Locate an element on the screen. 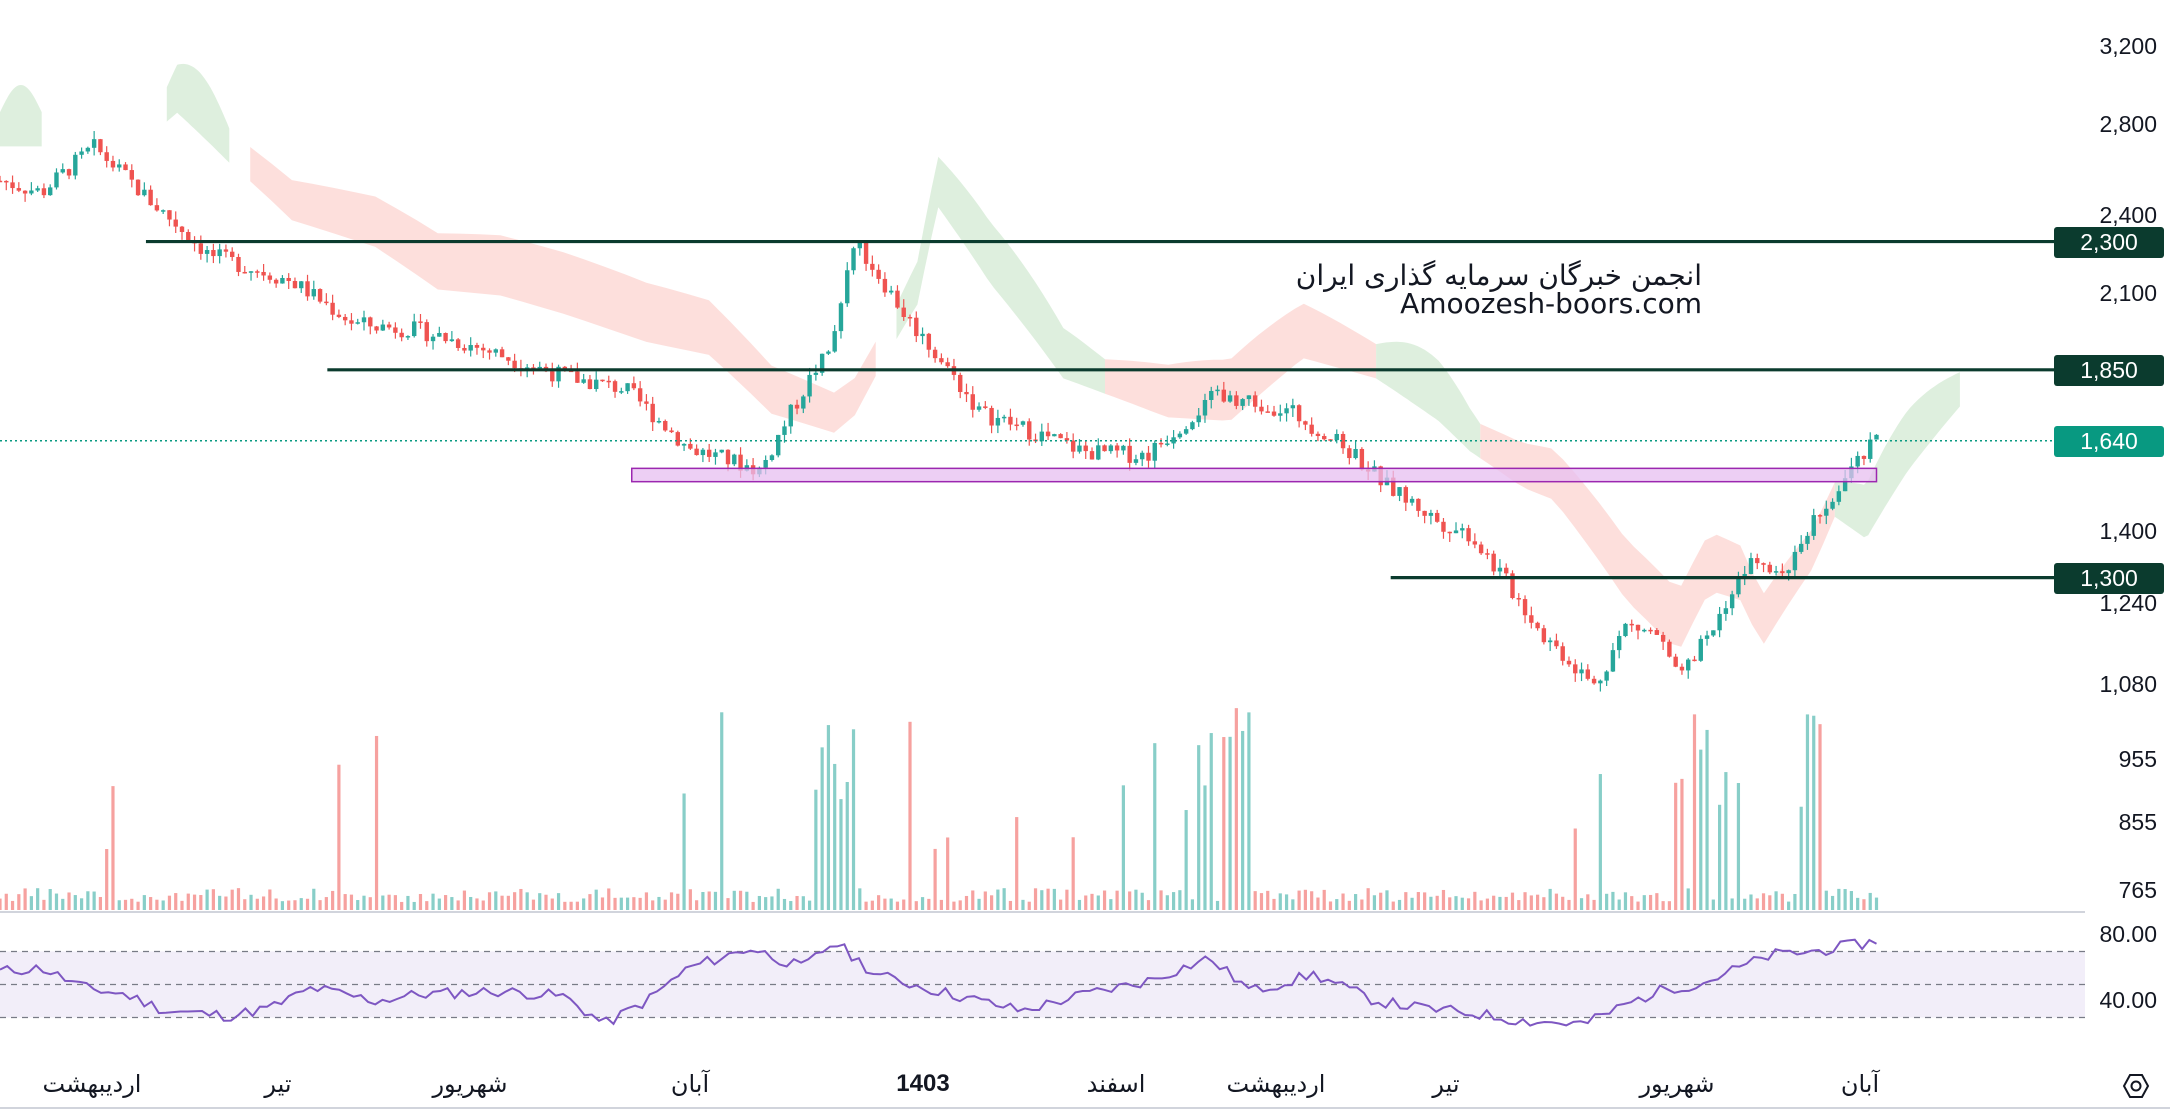  price-tick-label: 3,200 is located at coordinates (2128, 46).